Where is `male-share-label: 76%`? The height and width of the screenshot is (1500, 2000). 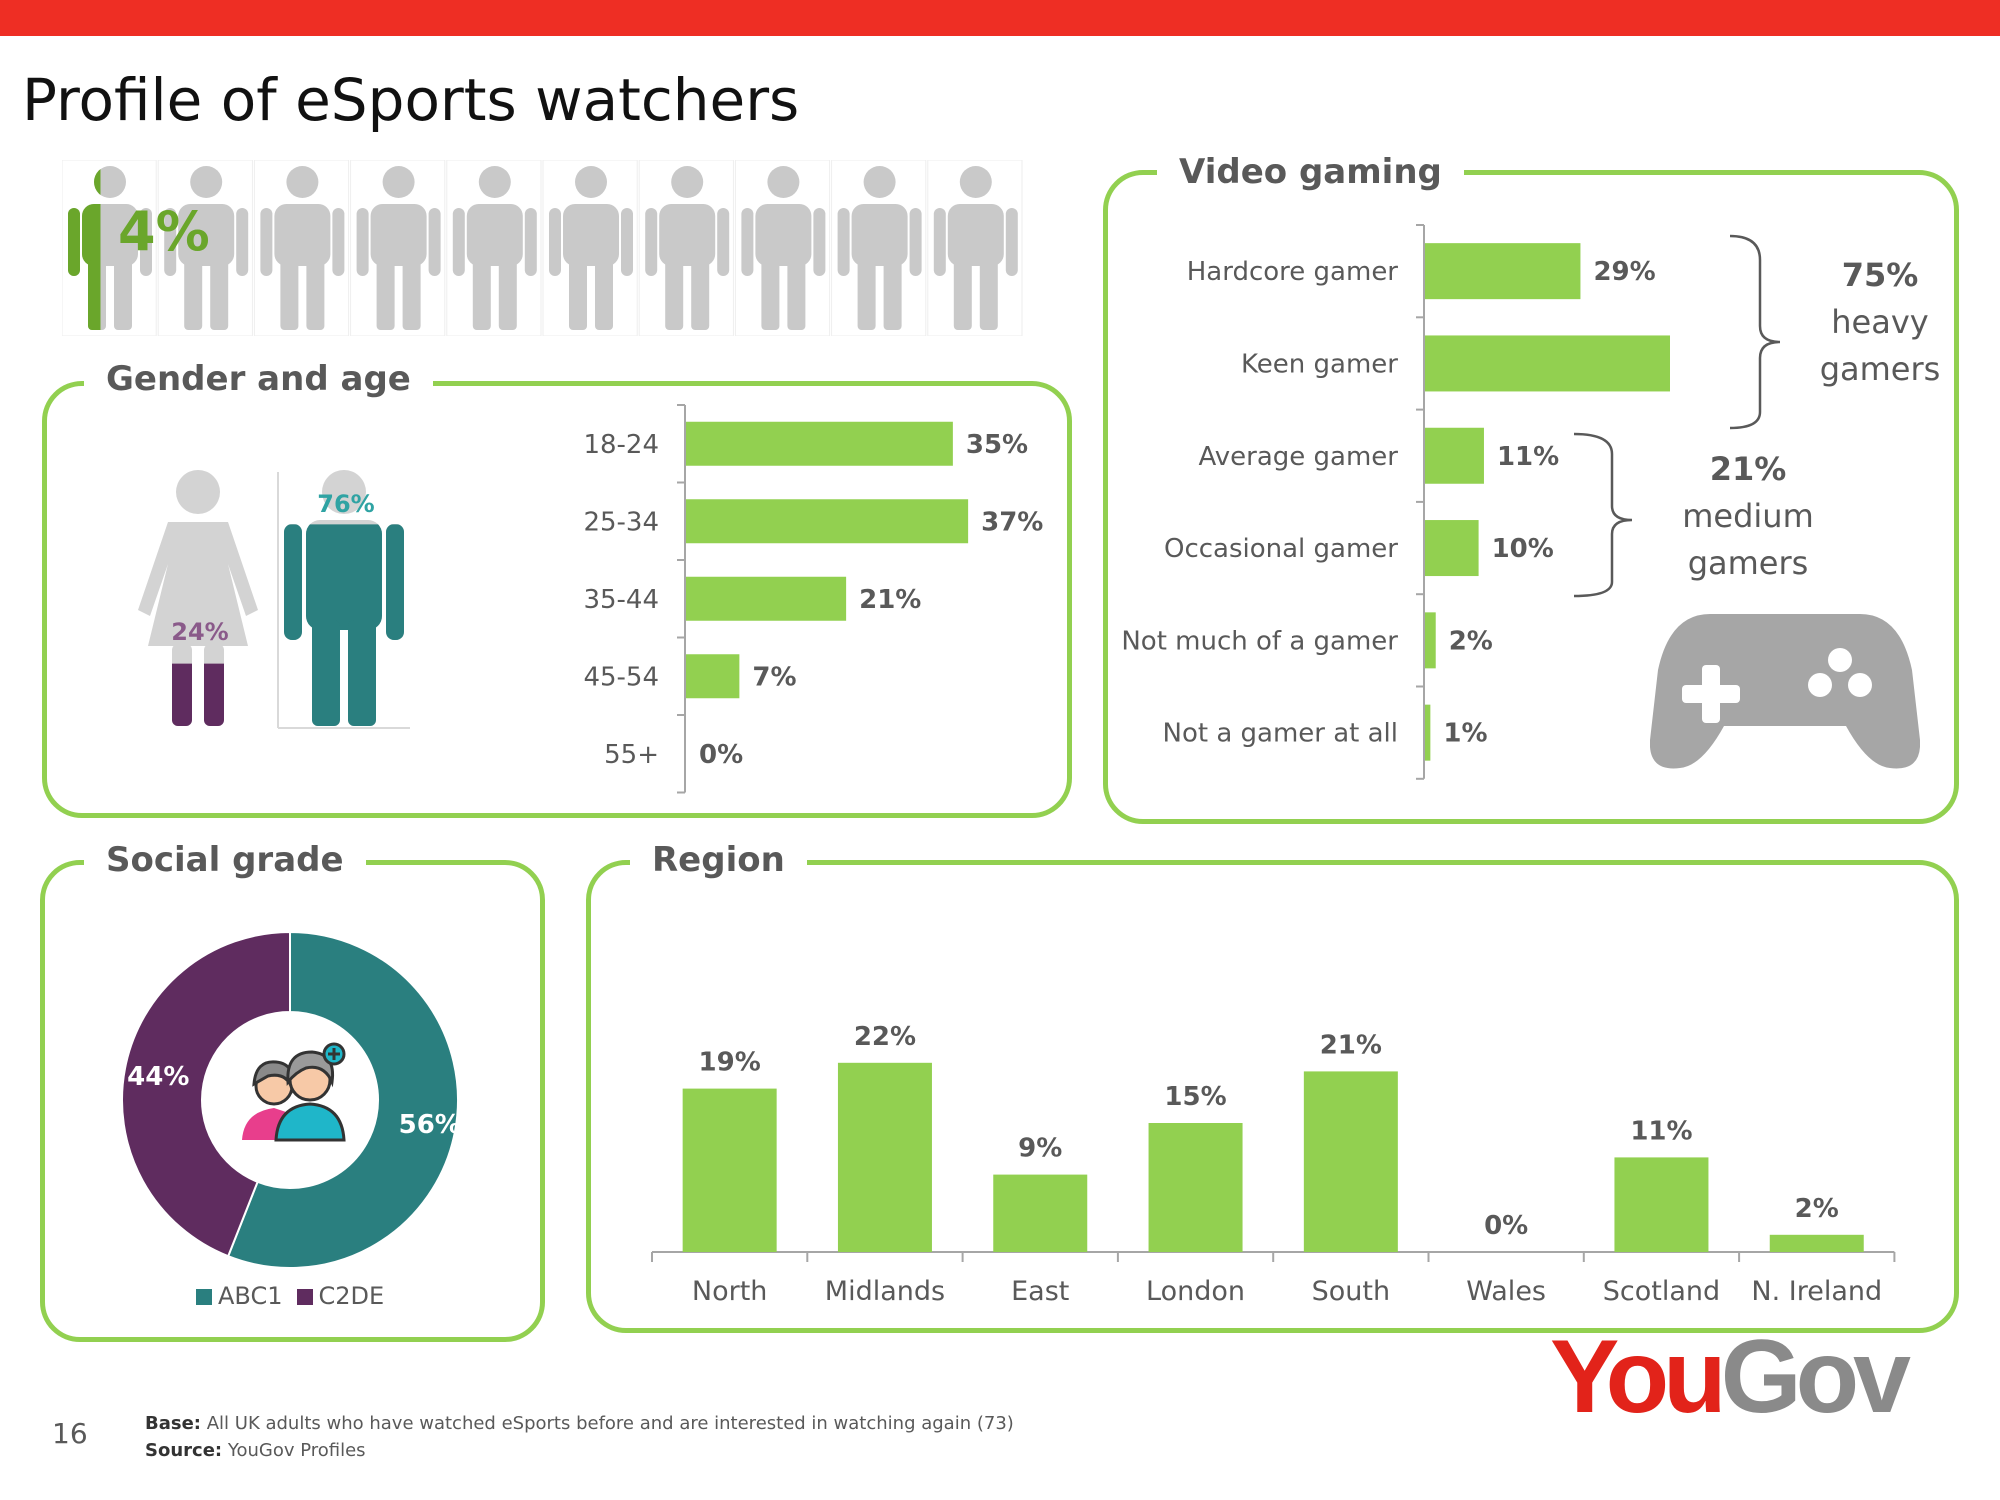
male-share-label: 76% is located at coordinates (345, 504).